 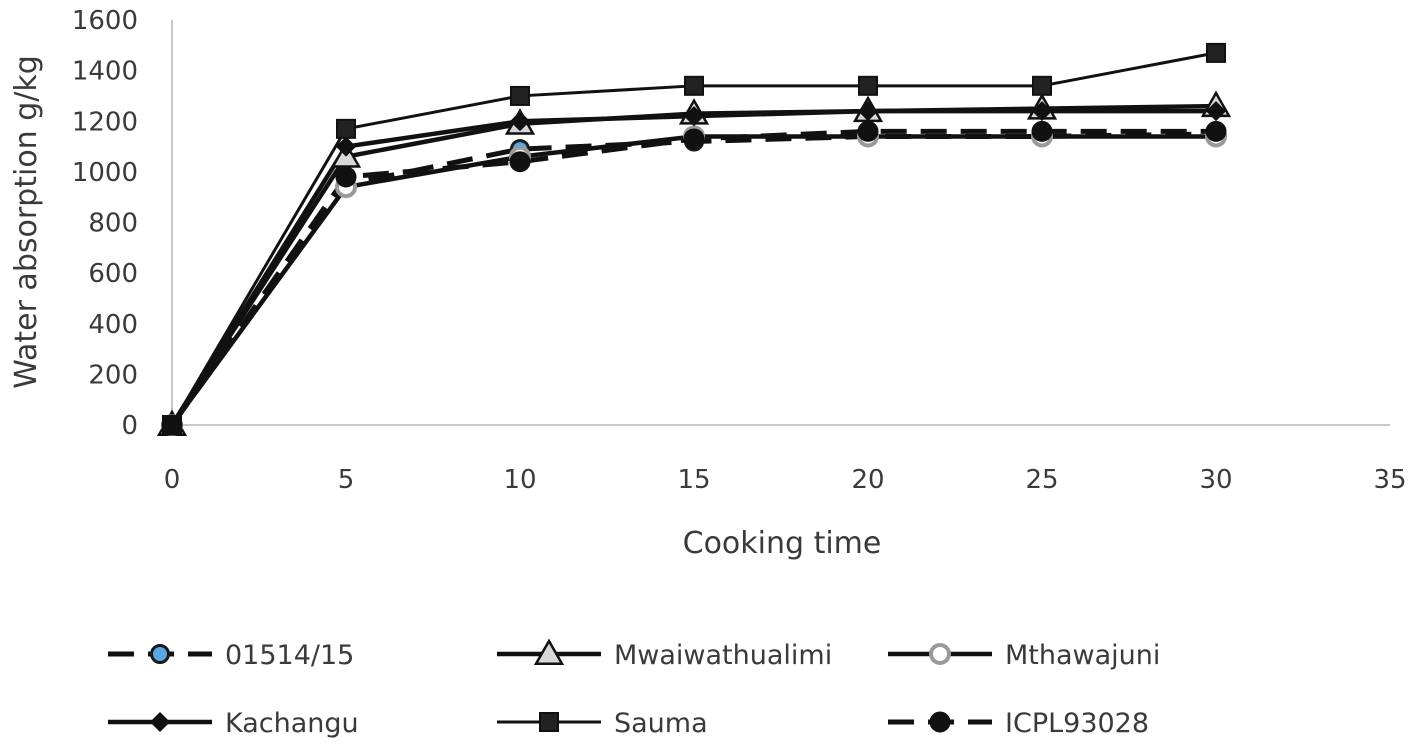 I want to click on legend-label: ICPL93028, so click(x=1077, y=723).